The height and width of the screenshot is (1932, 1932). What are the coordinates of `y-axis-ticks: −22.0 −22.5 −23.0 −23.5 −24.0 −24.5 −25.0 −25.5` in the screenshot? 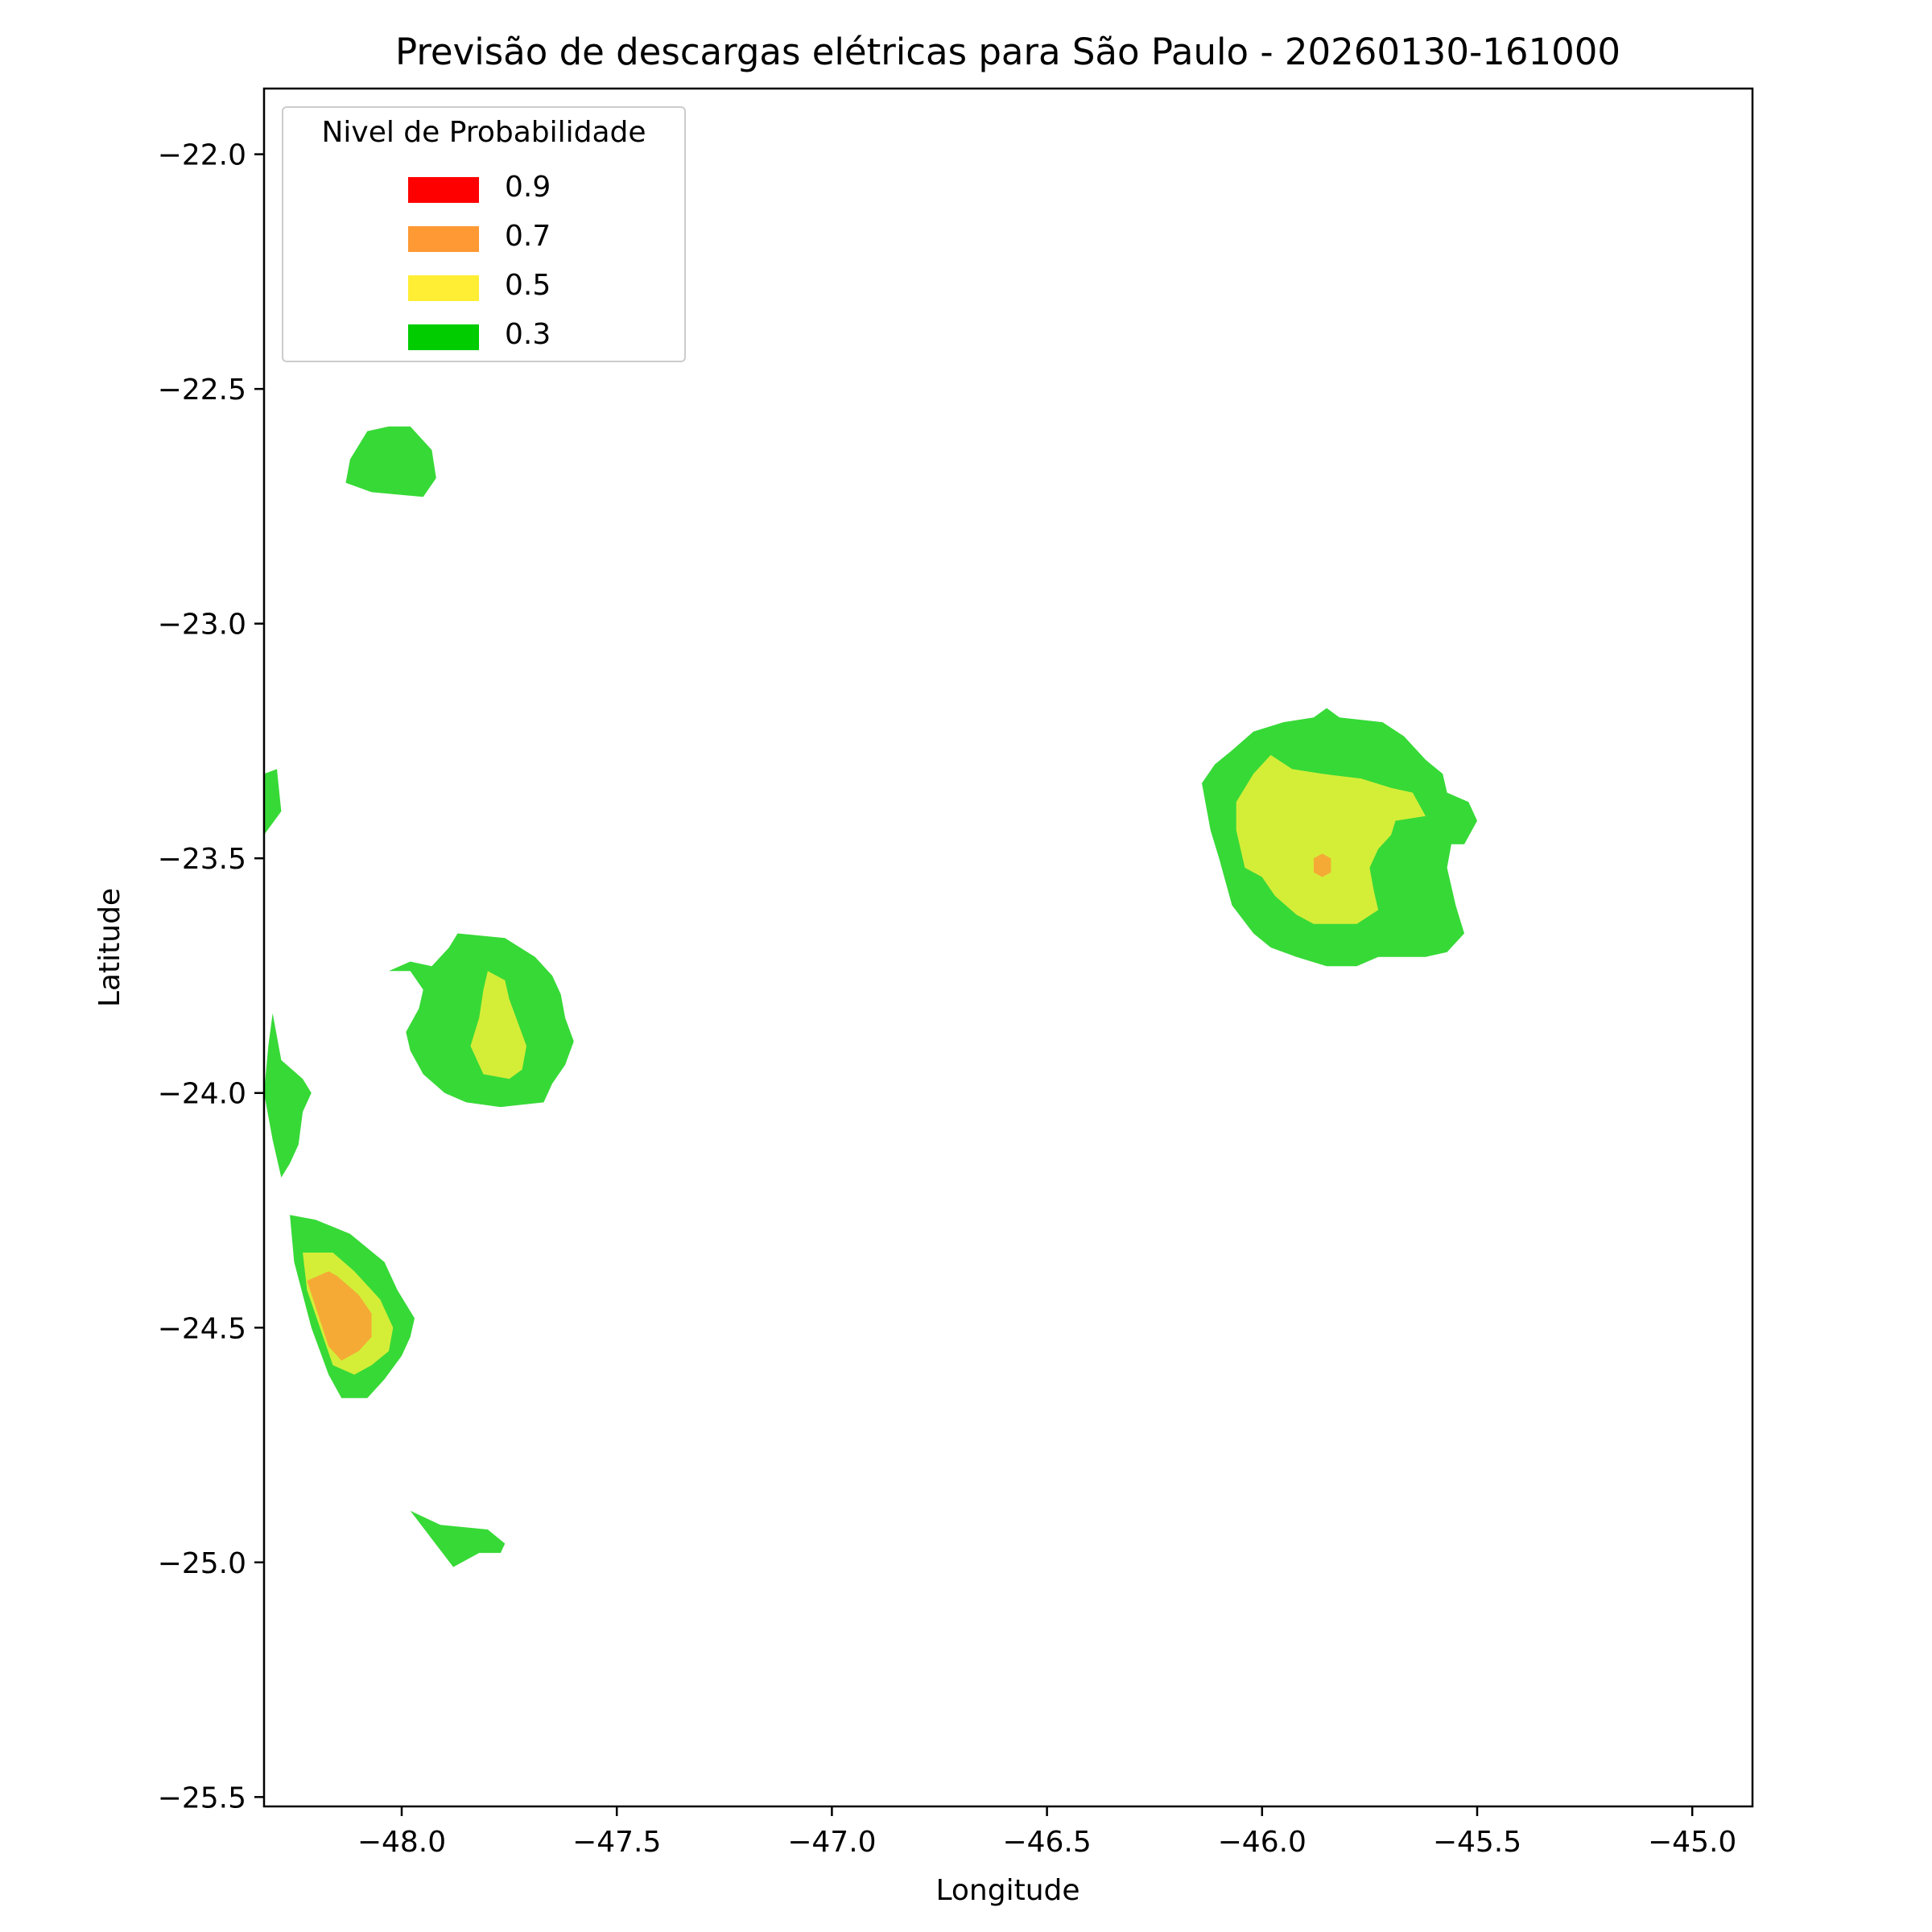 It's located at (211, 976).